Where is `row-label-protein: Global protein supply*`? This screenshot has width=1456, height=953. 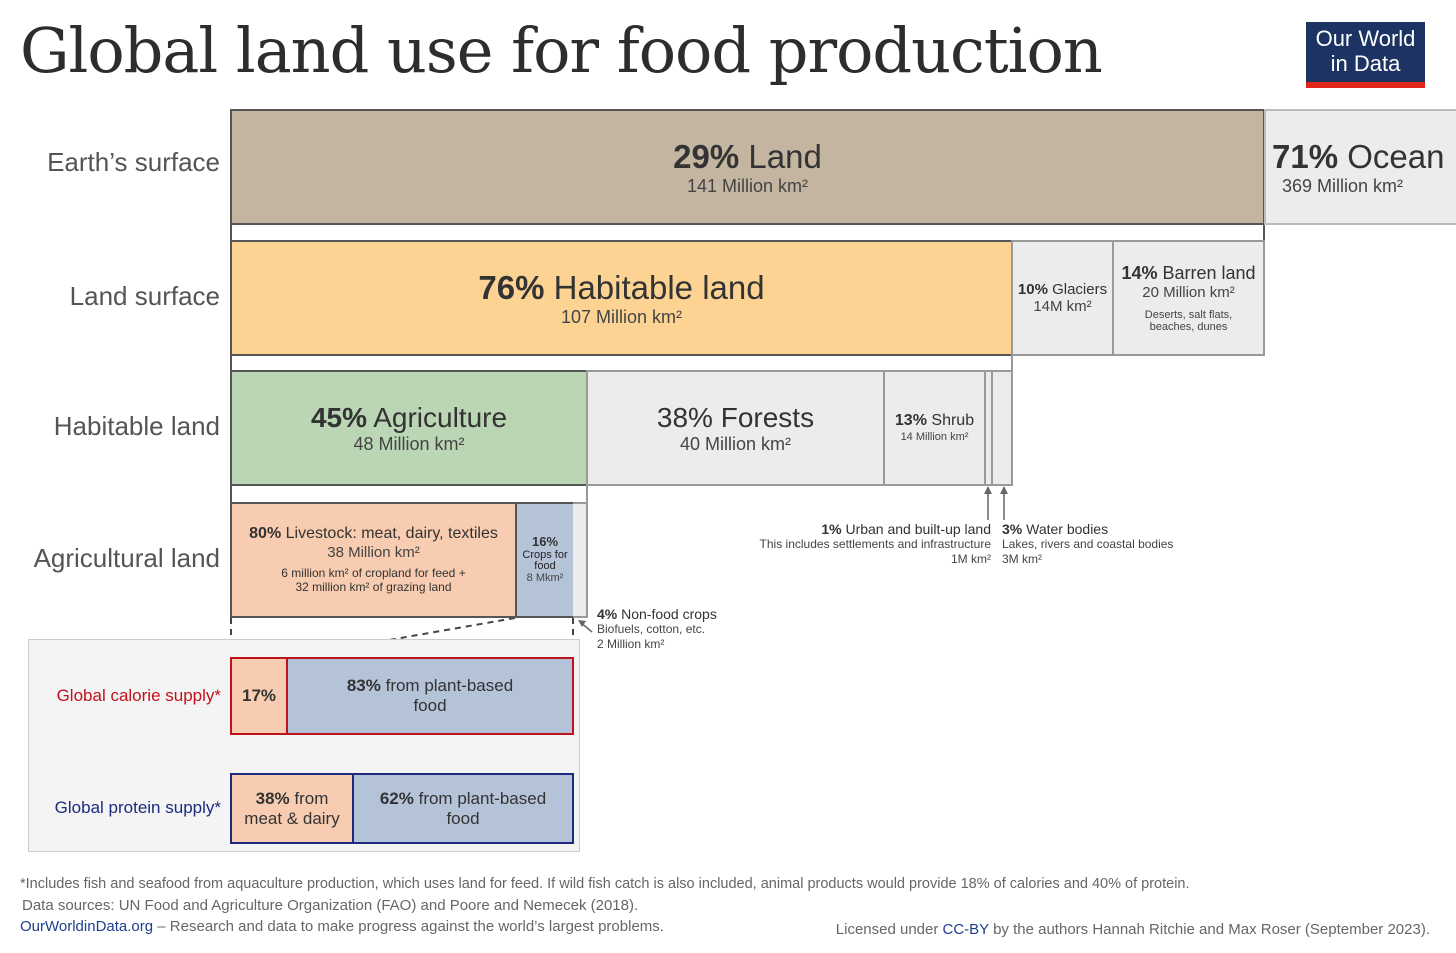 row-label-protein: Global protein supply* is located at coordinates (137, 807).